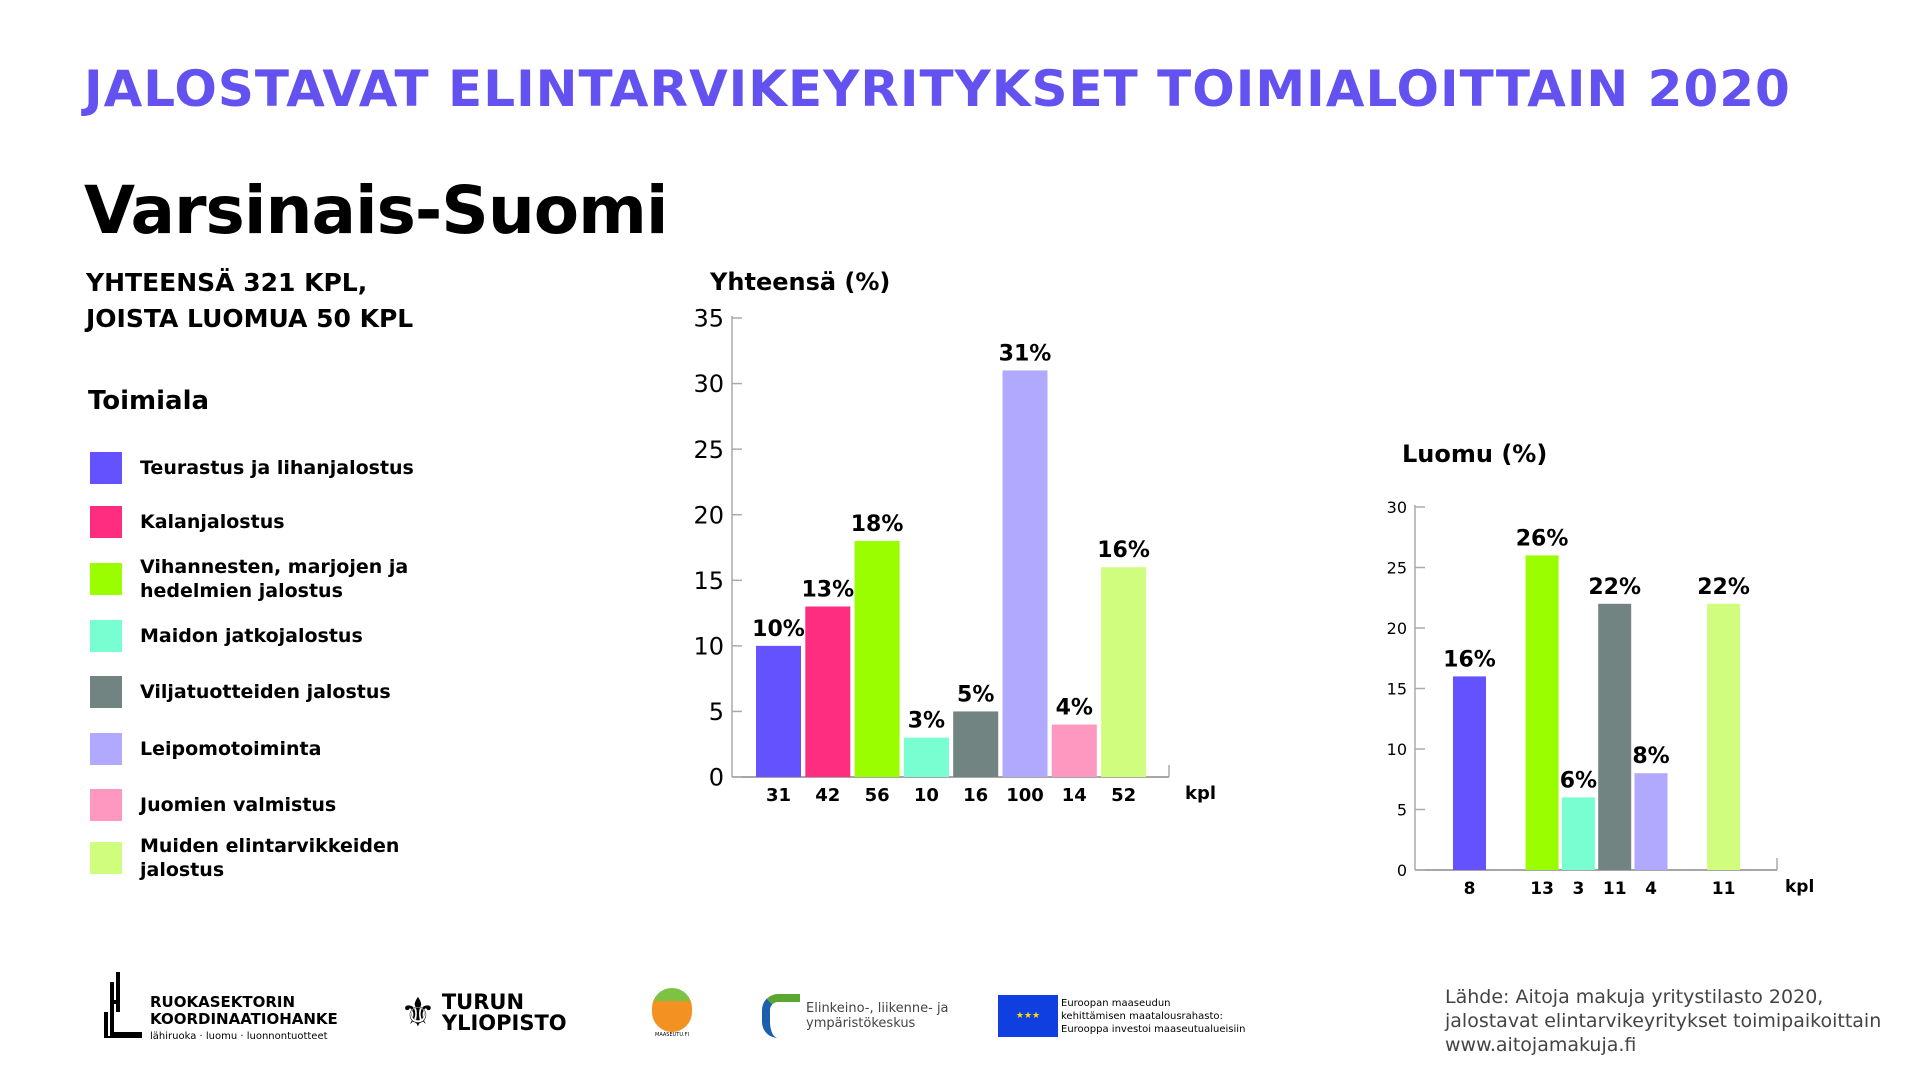 This screenshot has width=1921, height=1081. What do you see at coordinates (123, 1005) in the screenshot?
I see `fork-logo-icon` at bounding box center [123, 1005].